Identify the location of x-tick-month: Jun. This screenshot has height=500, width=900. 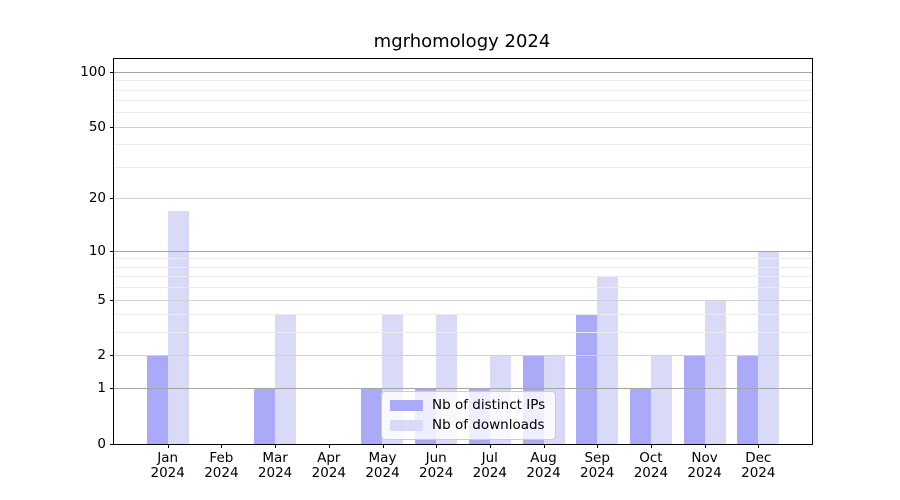
(436, 458).